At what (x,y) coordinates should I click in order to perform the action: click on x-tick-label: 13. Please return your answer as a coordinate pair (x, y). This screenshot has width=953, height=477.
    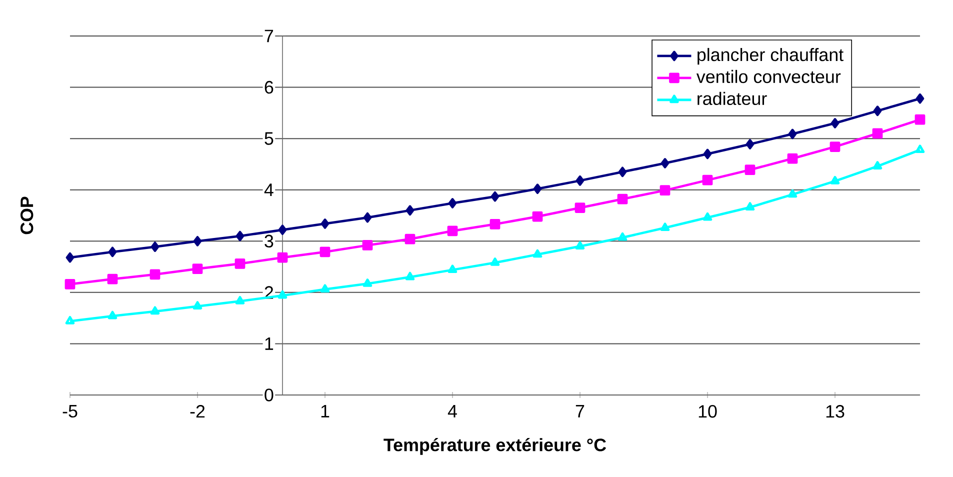
    Looking at the image, I should click on (835, 411).